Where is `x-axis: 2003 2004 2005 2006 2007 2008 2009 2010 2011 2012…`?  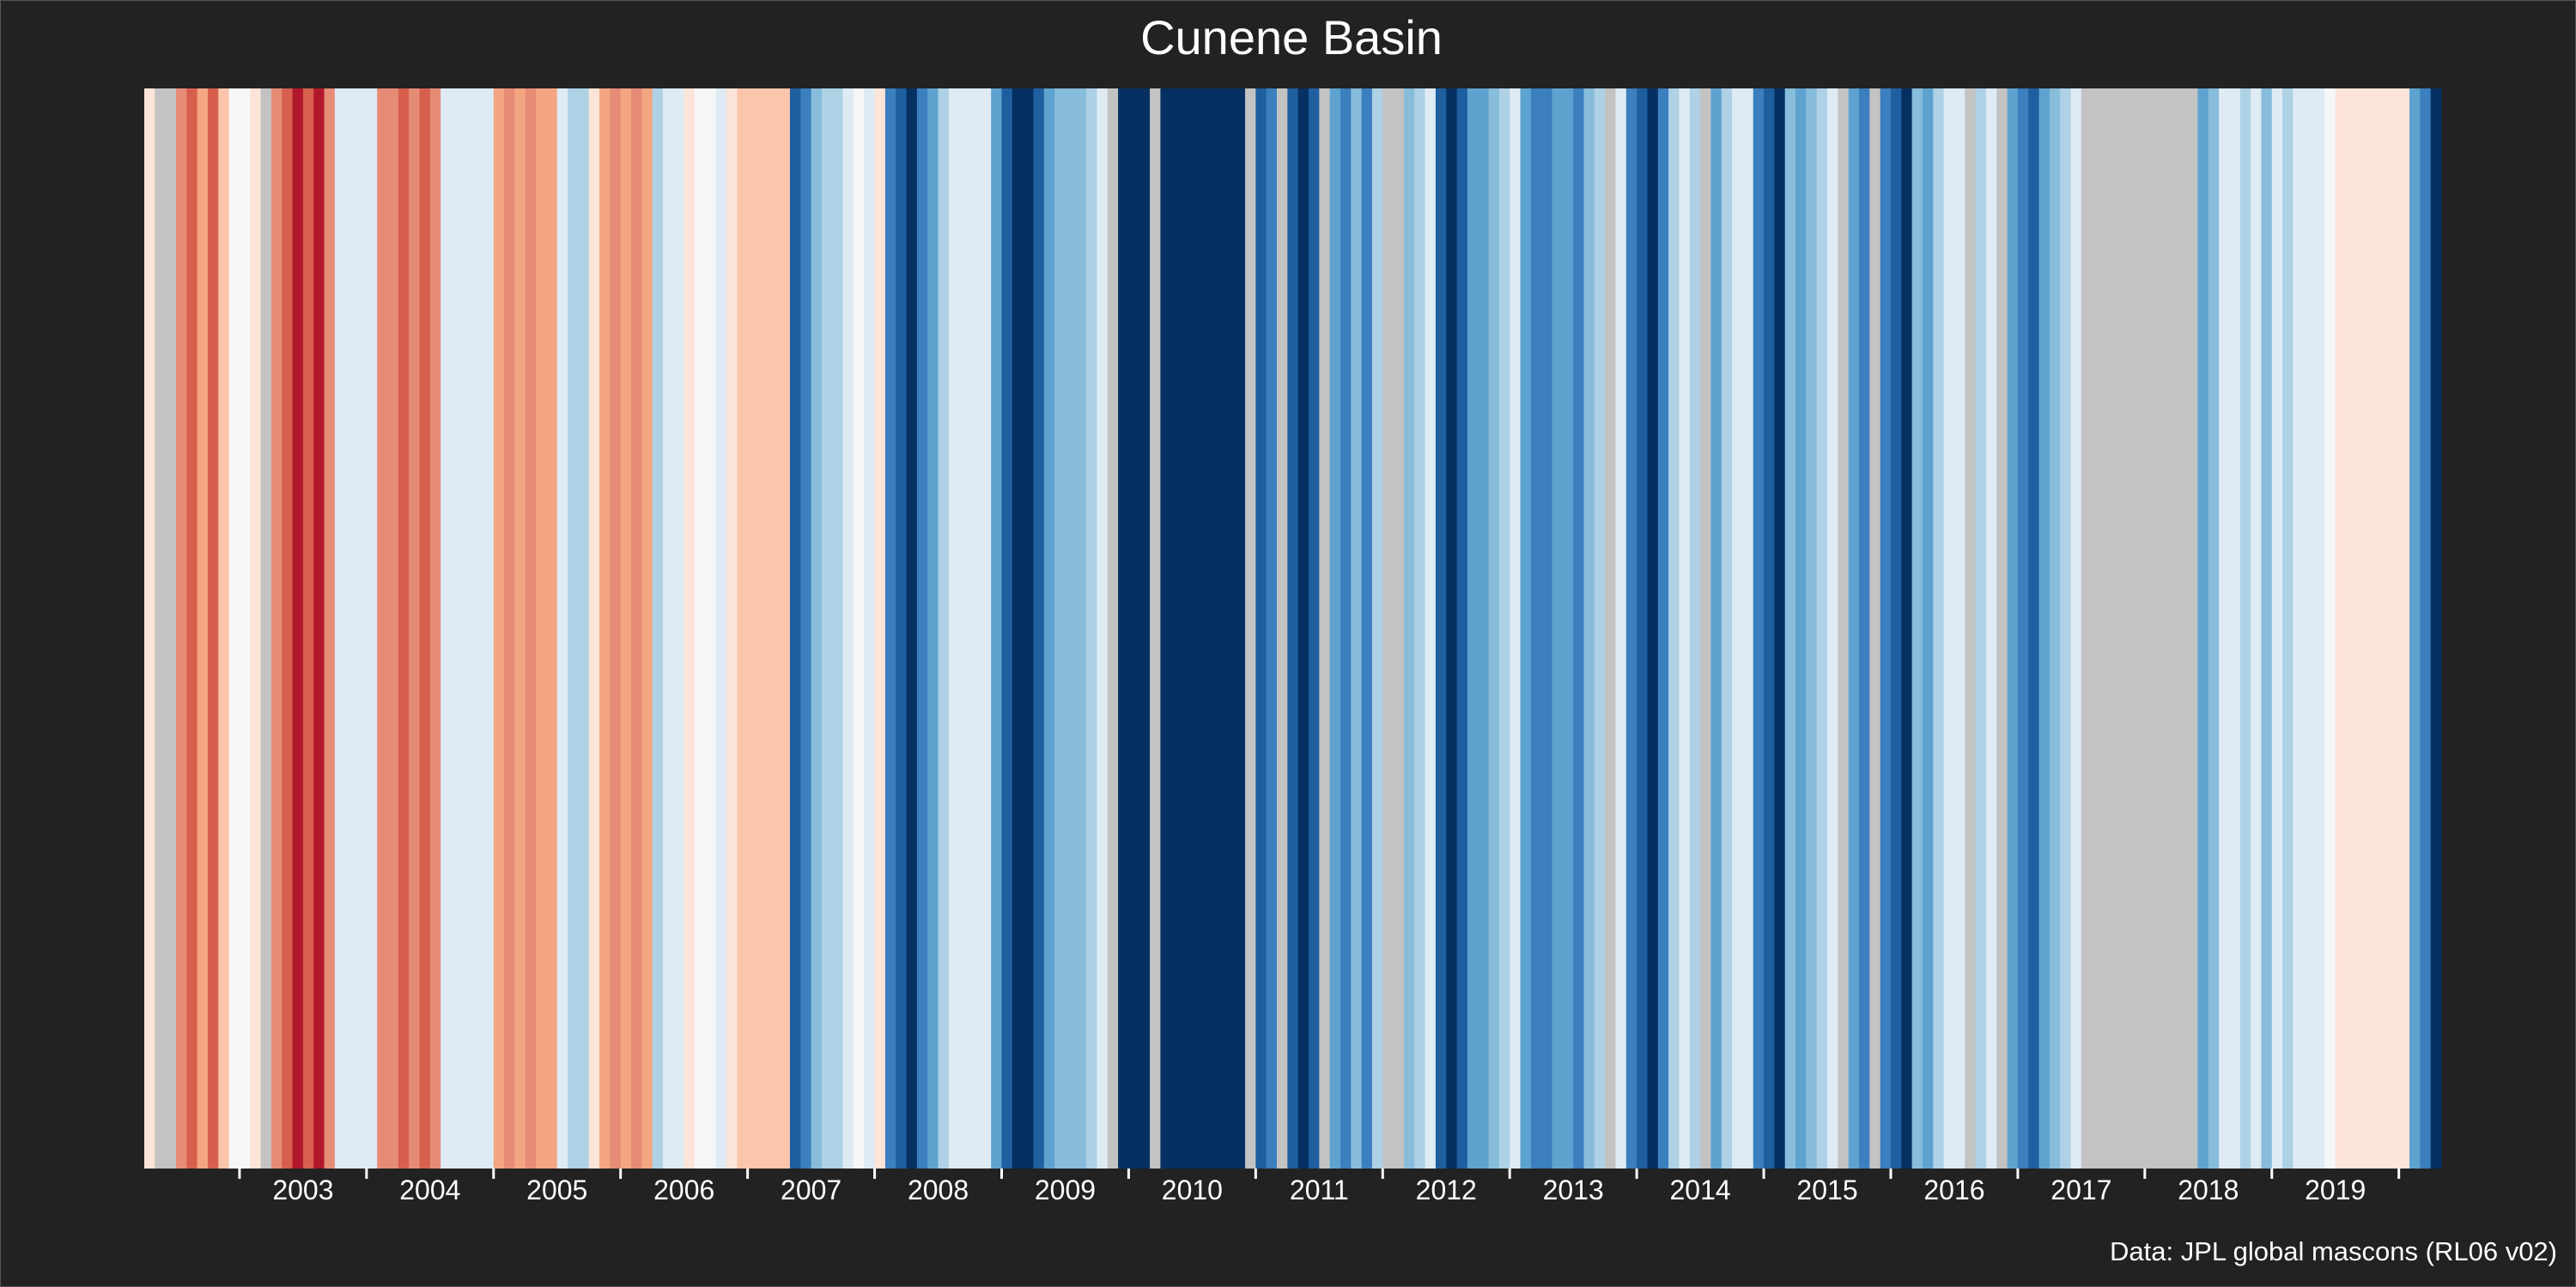 x-axis: 2003 2004 2005 2006 2007 2008 2009 2010 2011 2012… is located at coordinates (1319, 1187).